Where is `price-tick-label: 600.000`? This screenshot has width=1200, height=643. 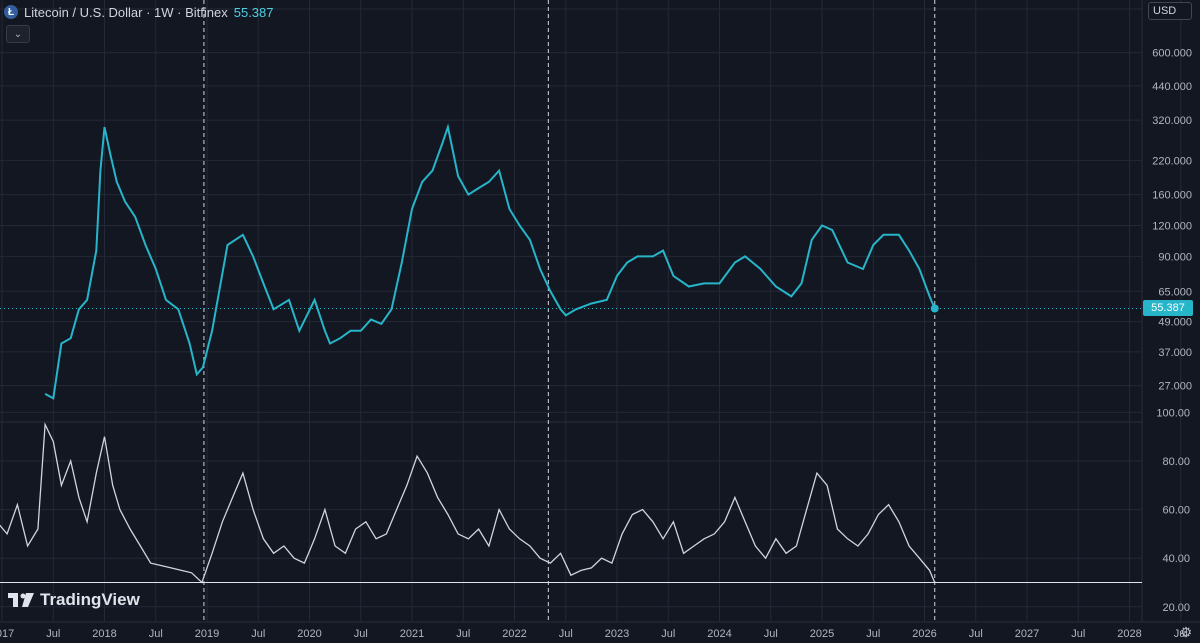 price-tick-label: 600.000 is located at coordinates (1172, 54).